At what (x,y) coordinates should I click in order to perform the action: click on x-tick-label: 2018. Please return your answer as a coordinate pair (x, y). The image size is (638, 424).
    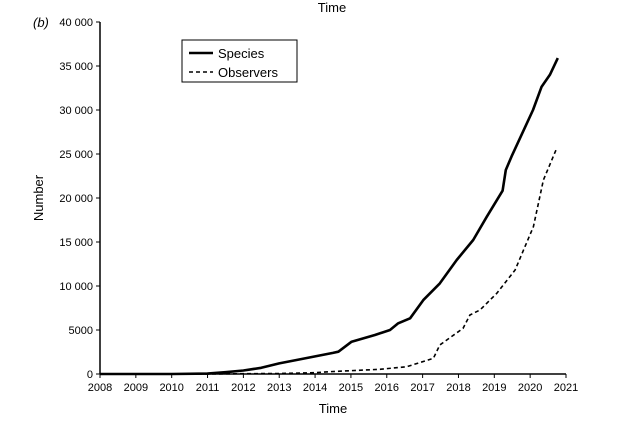
    Looking at the image, I should click on (458, 388).